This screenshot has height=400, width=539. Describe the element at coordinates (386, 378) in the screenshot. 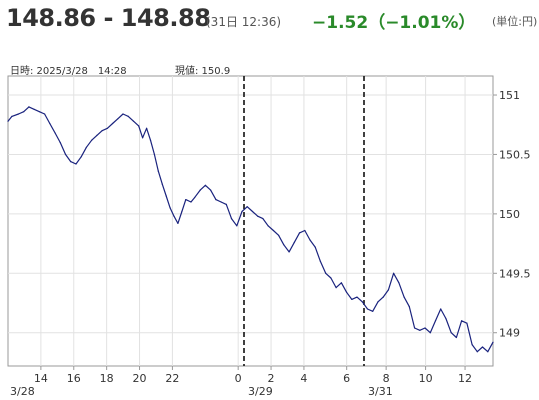

I see `x-tick-label: 8` at that location.